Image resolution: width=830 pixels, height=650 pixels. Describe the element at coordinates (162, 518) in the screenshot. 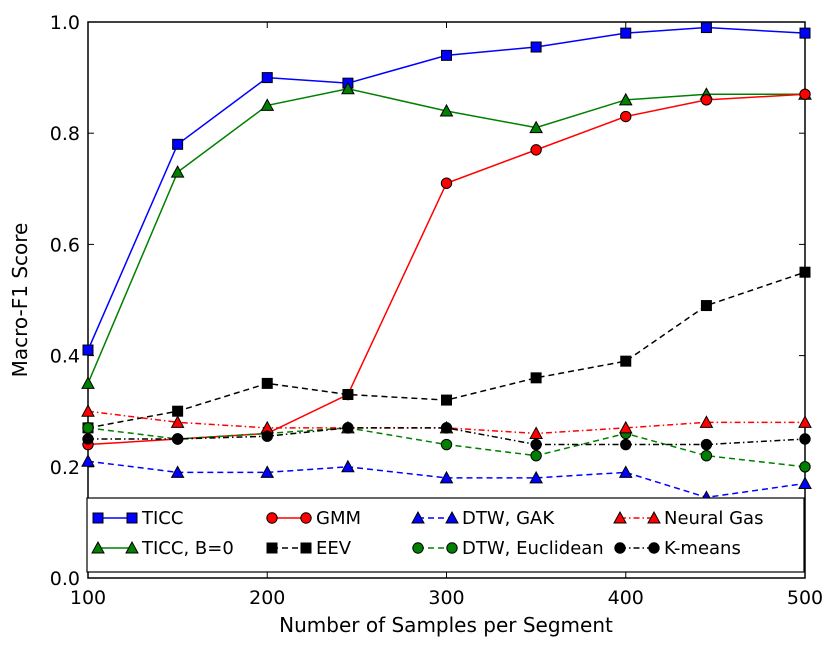

I see `legend-label: TICC` at that location.